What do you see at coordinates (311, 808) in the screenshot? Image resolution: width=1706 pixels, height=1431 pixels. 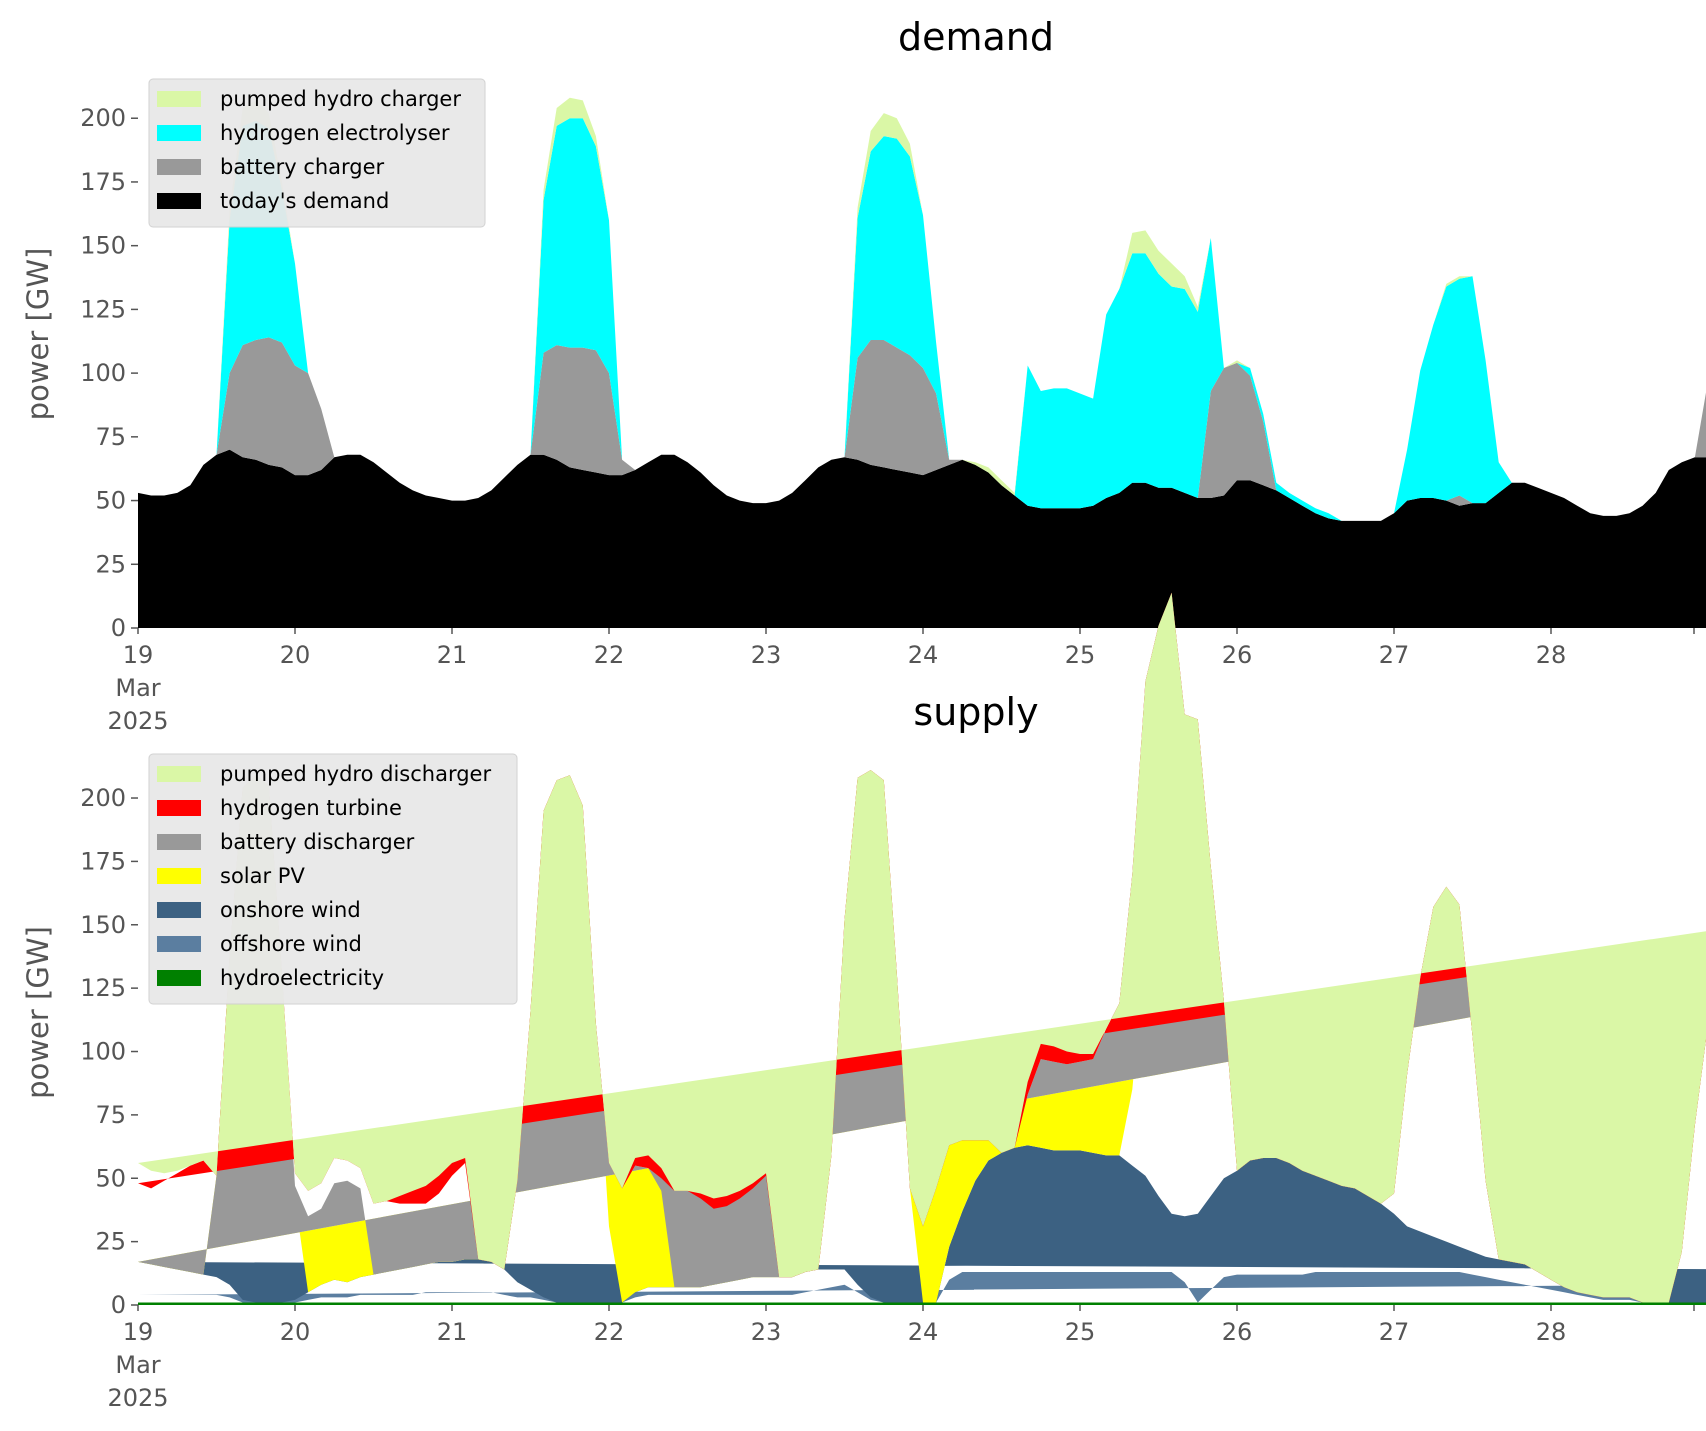 I see `legend-label: hydrogen turbine` at bounding box center [311, 808].